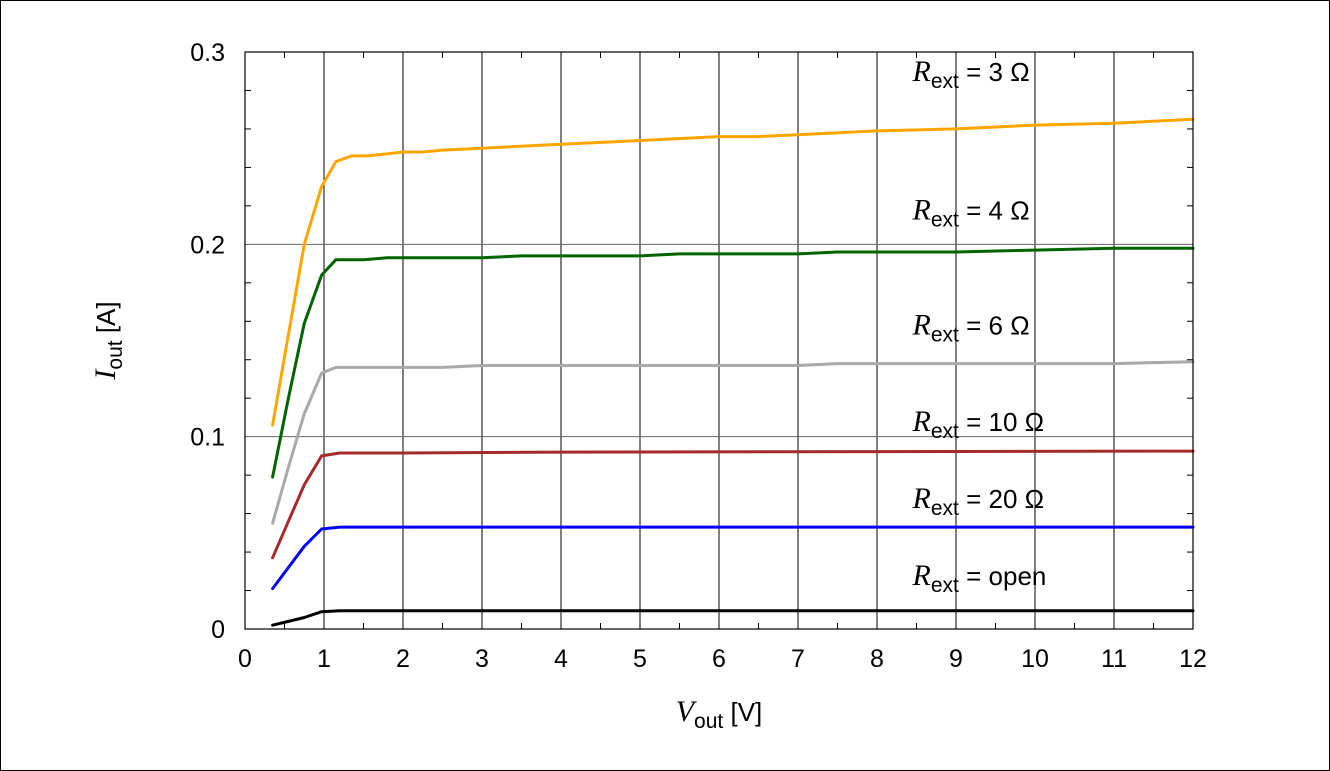 The image size is (1330, 771). I want to click on x-tick-label: 11, so click(1114, 659).